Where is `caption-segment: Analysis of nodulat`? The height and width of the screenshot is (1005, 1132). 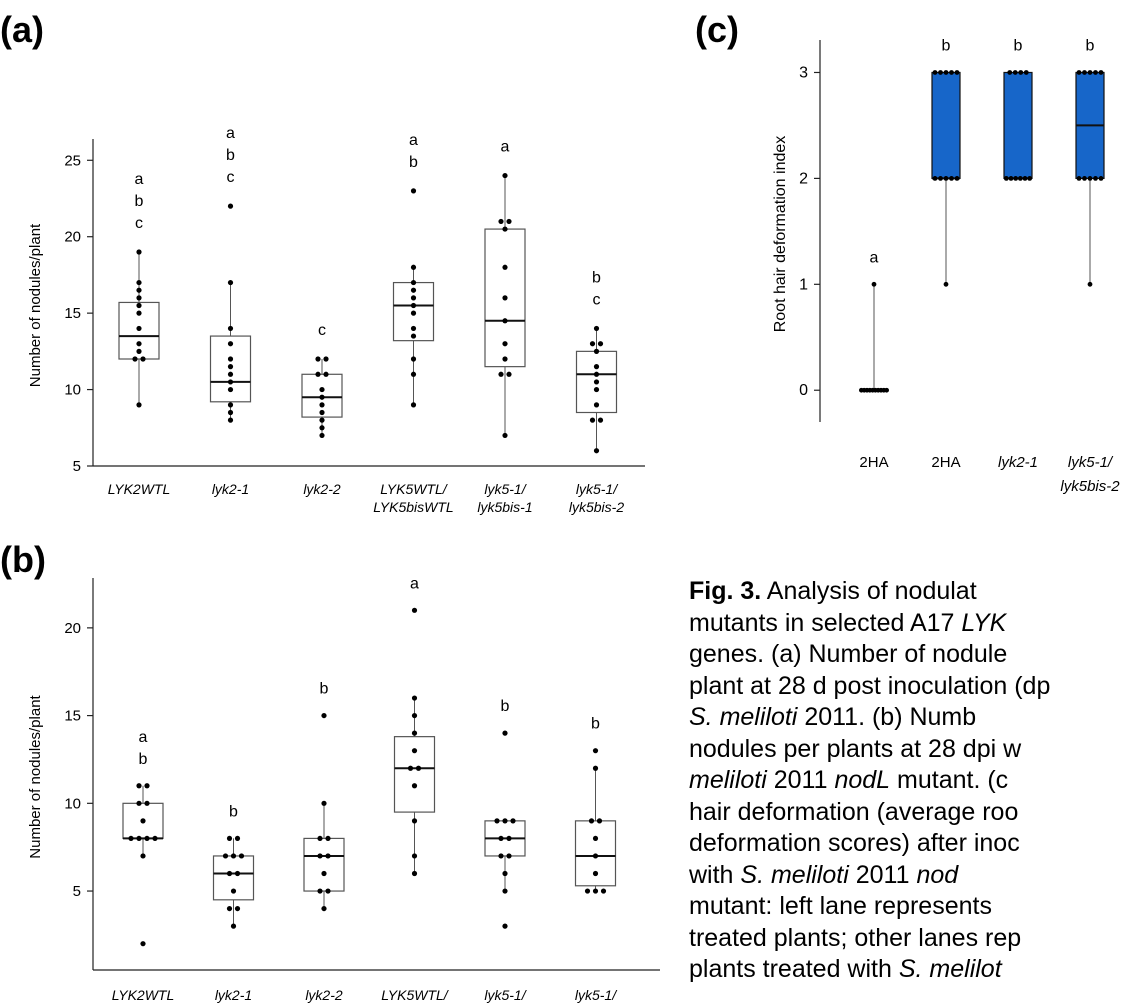
caption-segment: Analysis of nodulat is located at coordinates (869, 591).